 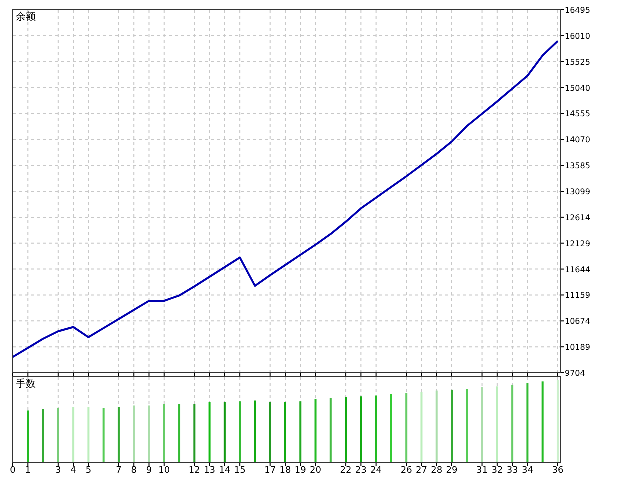 I want to click on x-tick-label: 18, so click(x=286, y=471).